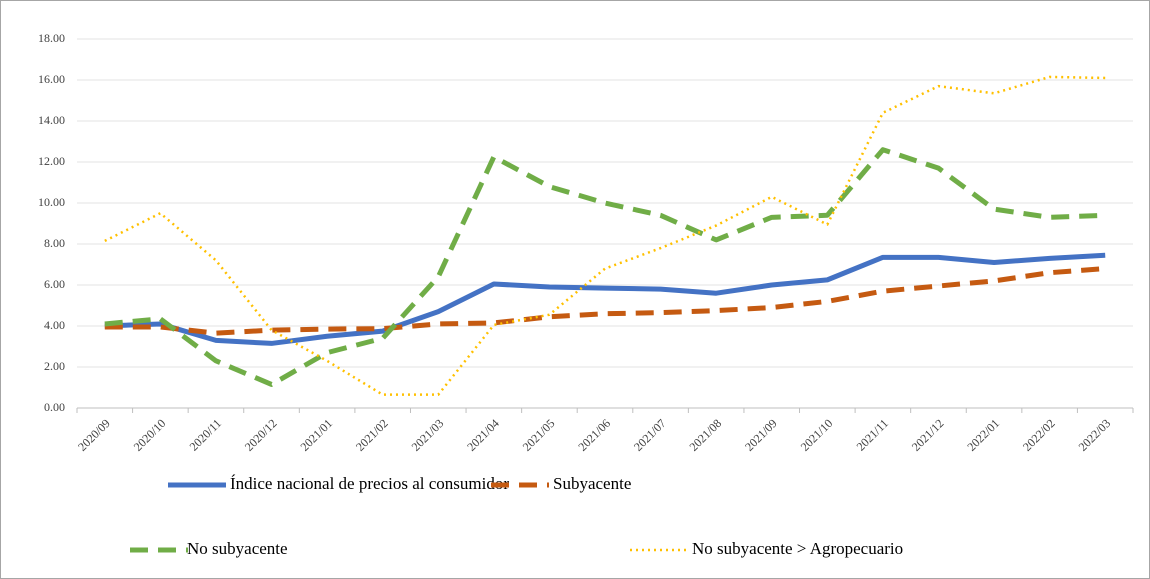 The width and height of the screenshot is (1150, 579). What do you see at coordinates (605, 299) in the screenshot?
I see `series-line` at bounding box center [605, 299].